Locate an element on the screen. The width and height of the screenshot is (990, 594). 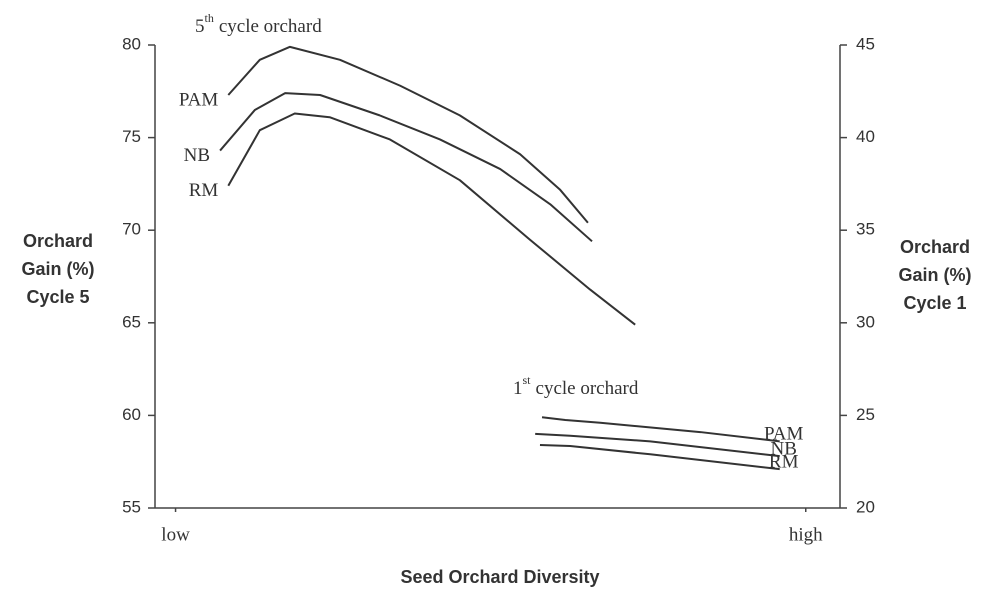
y-tick-label: 75 is located at coordinates (131, 136).